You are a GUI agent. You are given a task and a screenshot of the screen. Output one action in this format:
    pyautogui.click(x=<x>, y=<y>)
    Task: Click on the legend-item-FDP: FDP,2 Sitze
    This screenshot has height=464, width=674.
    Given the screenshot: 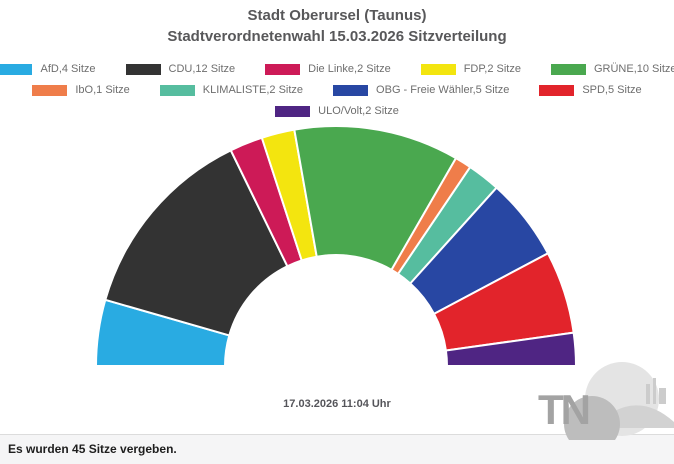 What is the action you would take?
    pyautogui.click(x=470, y=69)
    